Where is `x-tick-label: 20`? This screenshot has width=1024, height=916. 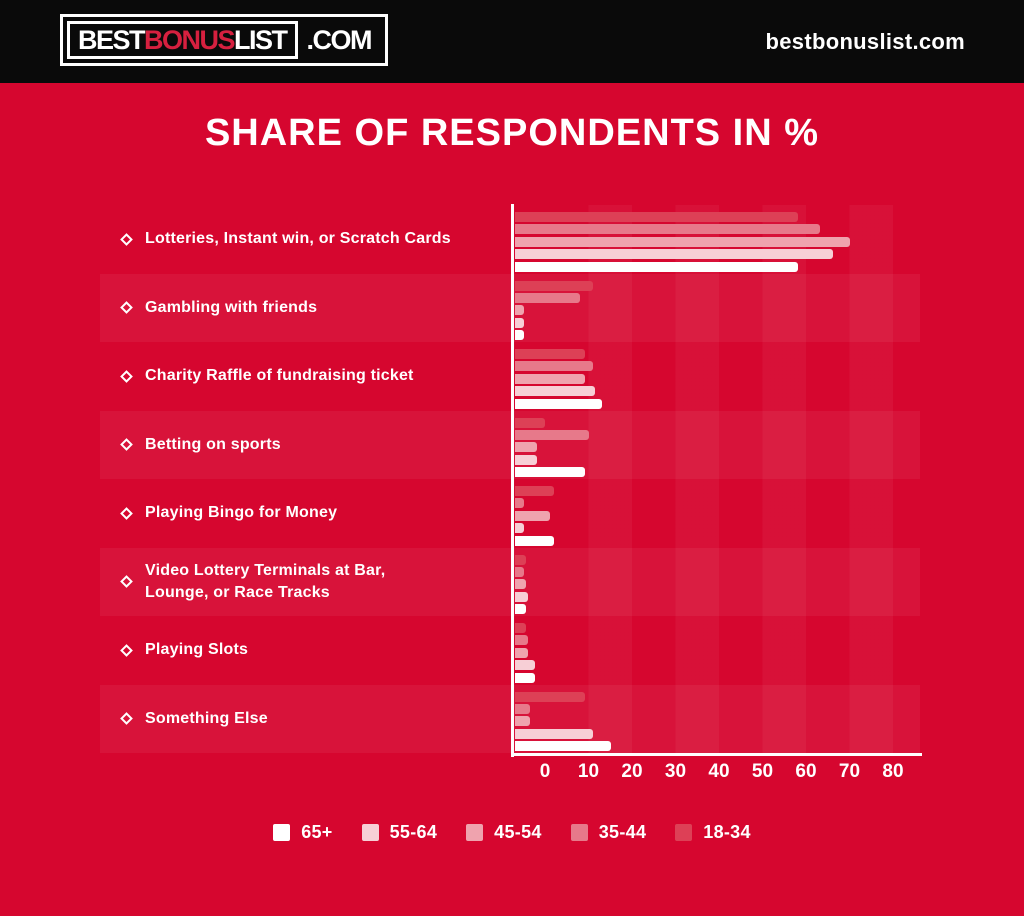
x-tick-label: 20 is located at coordinates (632, 771).